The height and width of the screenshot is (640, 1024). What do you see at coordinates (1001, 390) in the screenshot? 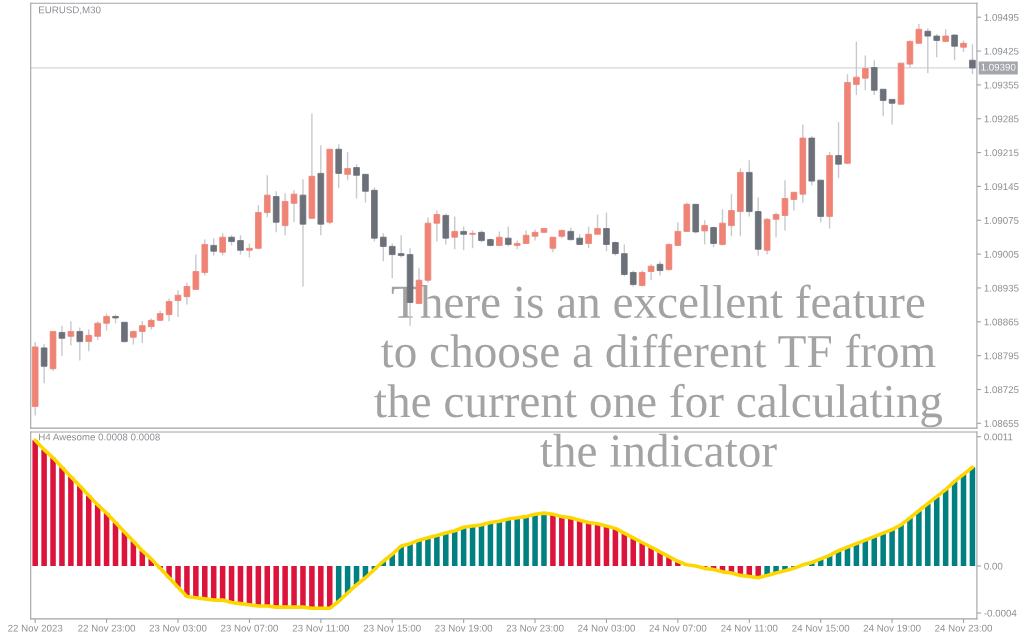
I see `y-tick-label: 1.08725` at bounding box center [1001, 390].